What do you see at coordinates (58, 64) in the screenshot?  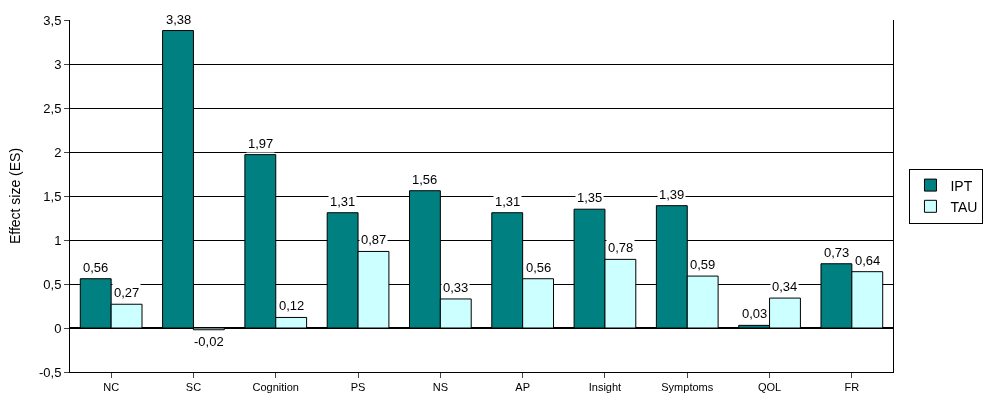 I see `y-tick-label: 3` at bounding box center [58, 64].